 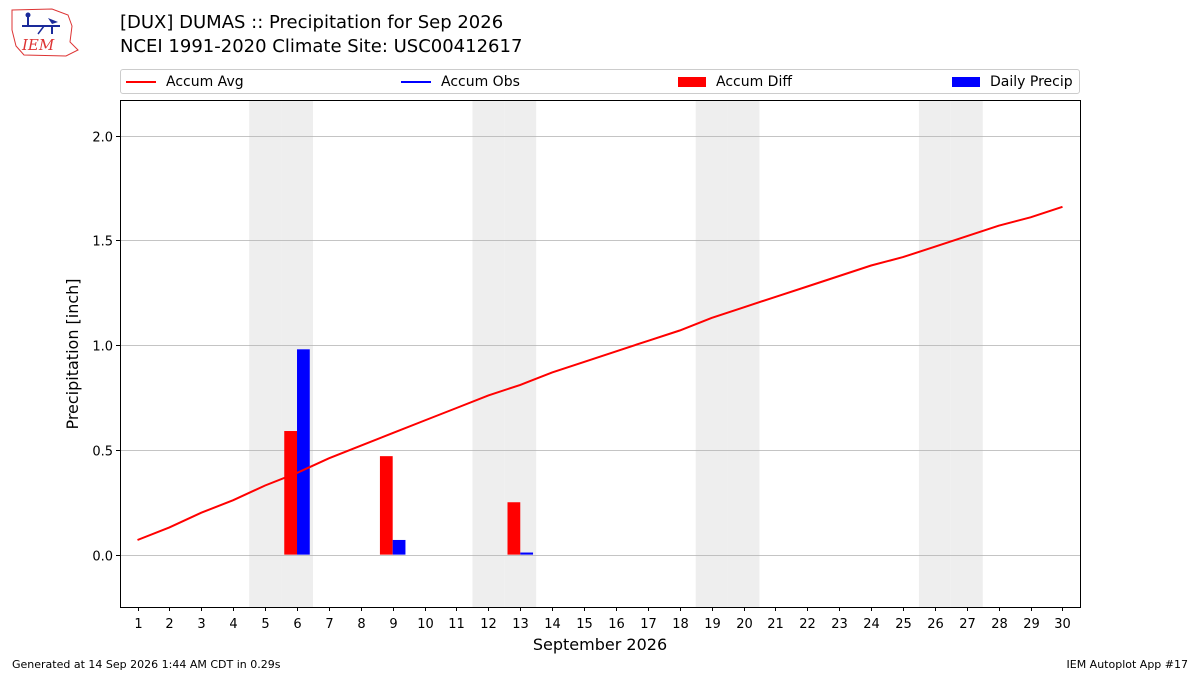 I want to click on legend-item-accum-diff: Accum Diff, so click(x=735, y=81).